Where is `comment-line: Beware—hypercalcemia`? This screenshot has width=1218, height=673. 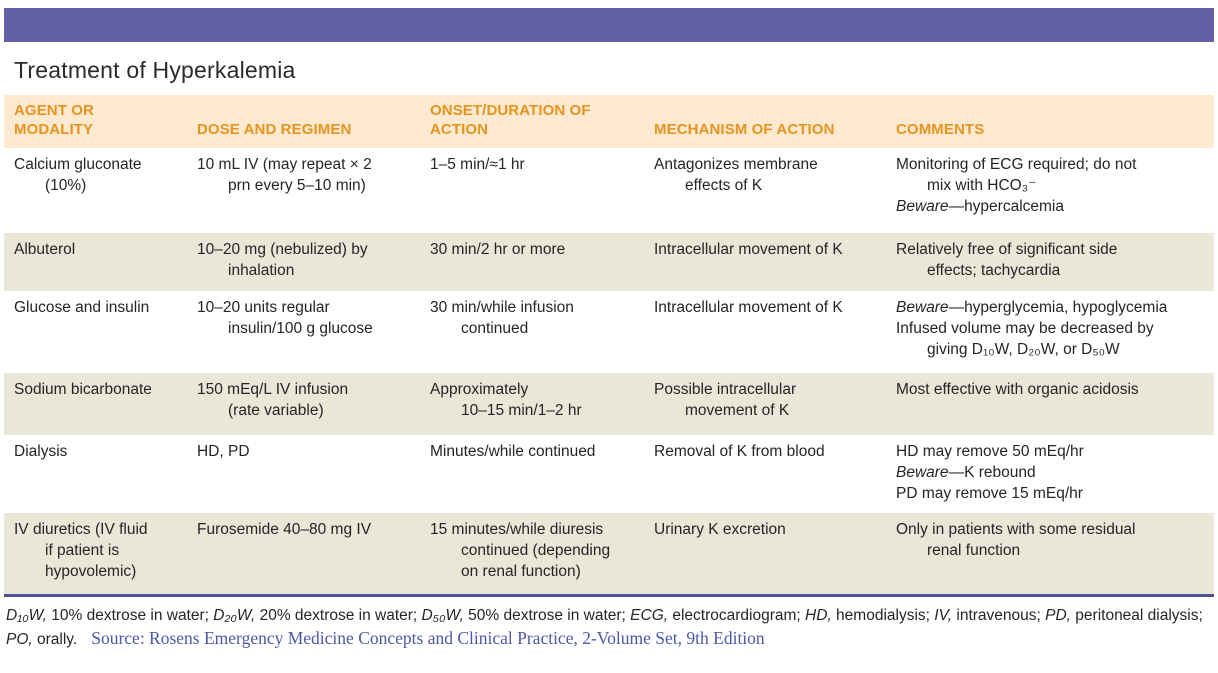 comment-line: Beware—hypercalcemia is located at coordinates (980, 206).